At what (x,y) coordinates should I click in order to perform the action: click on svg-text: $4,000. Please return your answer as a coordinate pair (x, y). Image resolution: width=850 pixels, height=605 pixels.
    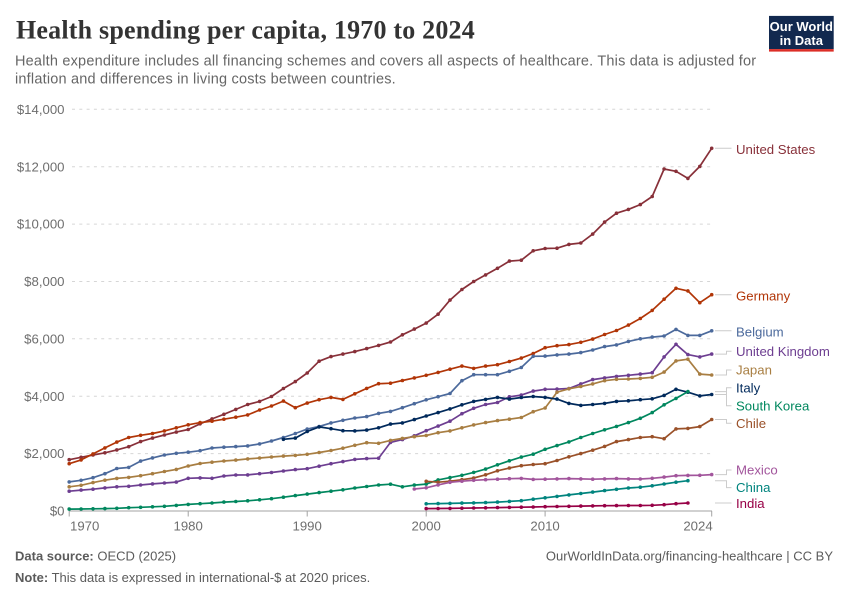
    Looking at the image, I should click on (44, 396).